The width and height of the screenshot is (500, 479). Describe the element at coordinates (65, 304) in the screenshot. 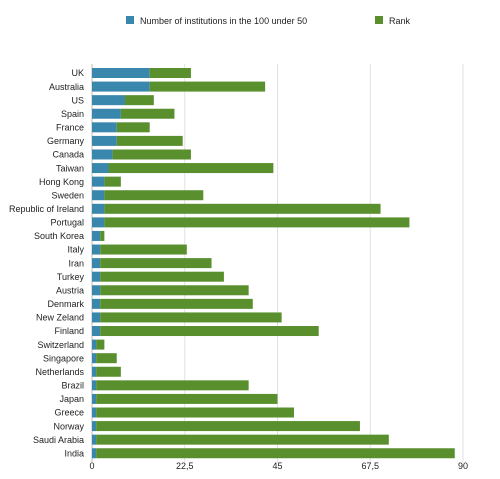

I see `category-label: Denmark` at that location.